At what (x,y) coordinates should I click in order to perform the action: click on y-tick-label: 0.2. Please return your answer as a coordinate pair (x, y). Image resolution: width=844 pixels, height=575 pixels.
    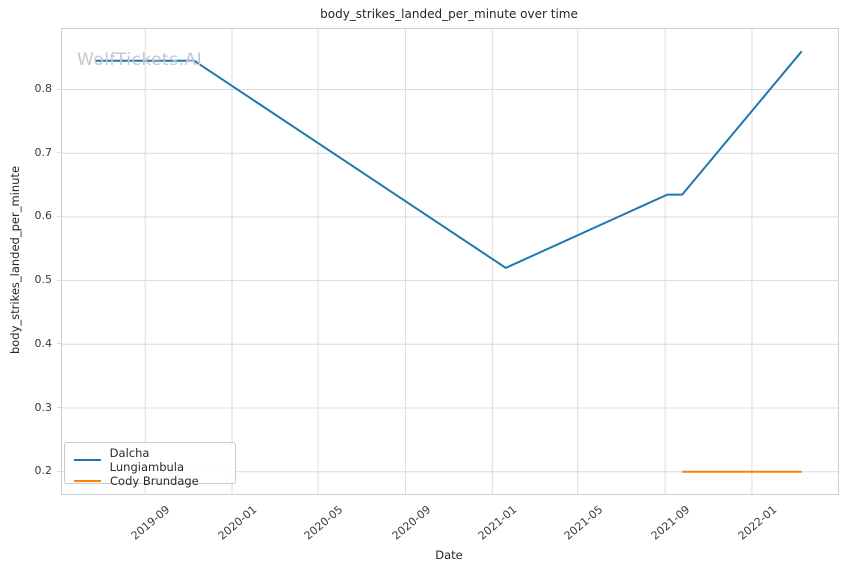
    Looking at the image, I should click on (43, 471).